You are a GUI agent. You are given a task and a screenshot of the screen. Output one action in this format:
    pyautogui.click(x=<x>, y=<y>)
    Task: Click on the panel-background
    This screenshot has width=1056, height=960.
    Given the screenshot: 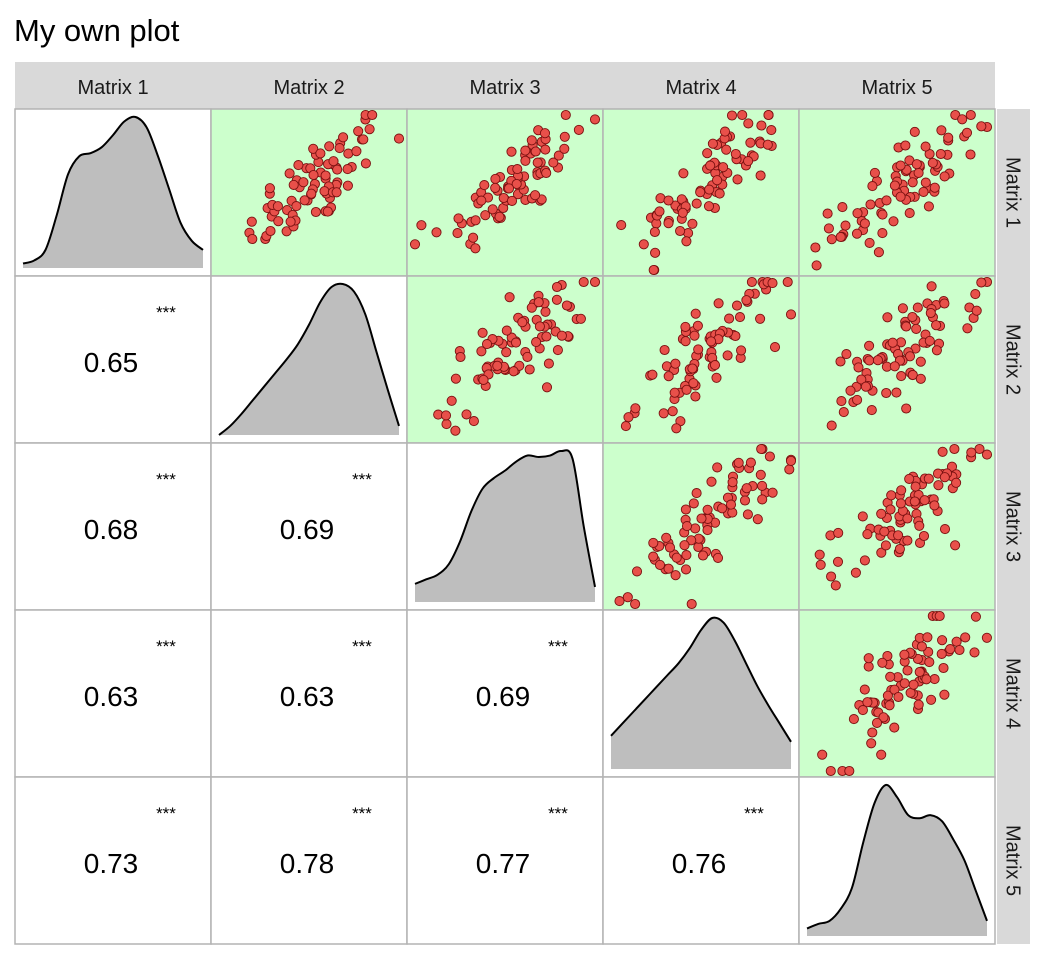 What is the action you would take?
    pyautogui.click(x=113, y=526)
    